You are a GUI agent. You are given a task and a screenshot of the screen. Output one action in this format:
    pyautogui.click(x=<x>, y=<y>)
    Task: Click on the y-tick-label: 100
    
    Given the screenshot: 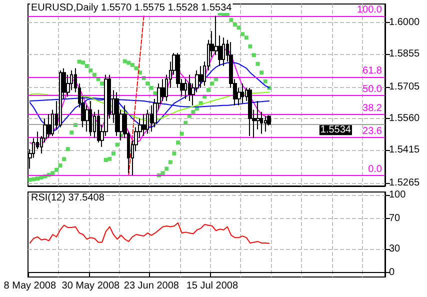 What is the action you would take?
    pyautogui.click(x=397, y=195)
    